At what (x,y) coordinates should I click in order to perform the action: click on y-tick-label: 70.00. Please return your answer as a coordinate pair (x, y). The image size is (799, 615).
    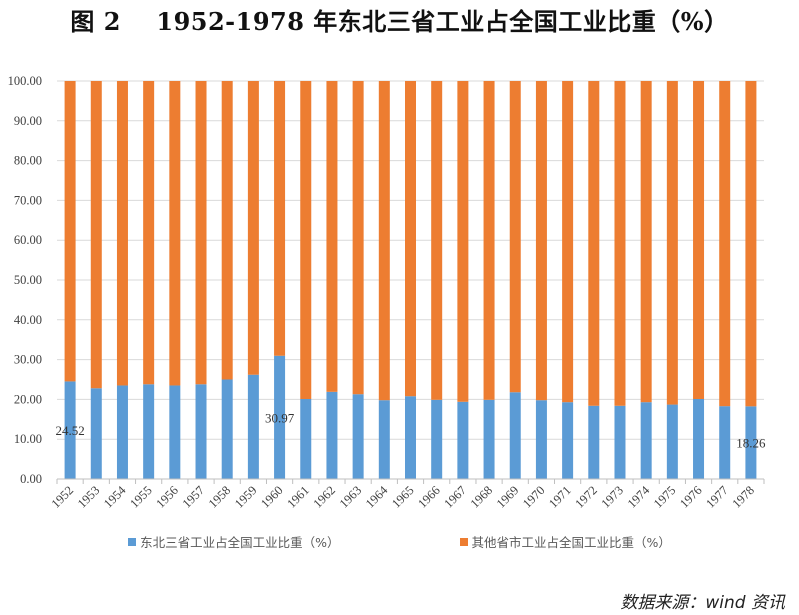
    Looking at the image, I should click on (28, 200).